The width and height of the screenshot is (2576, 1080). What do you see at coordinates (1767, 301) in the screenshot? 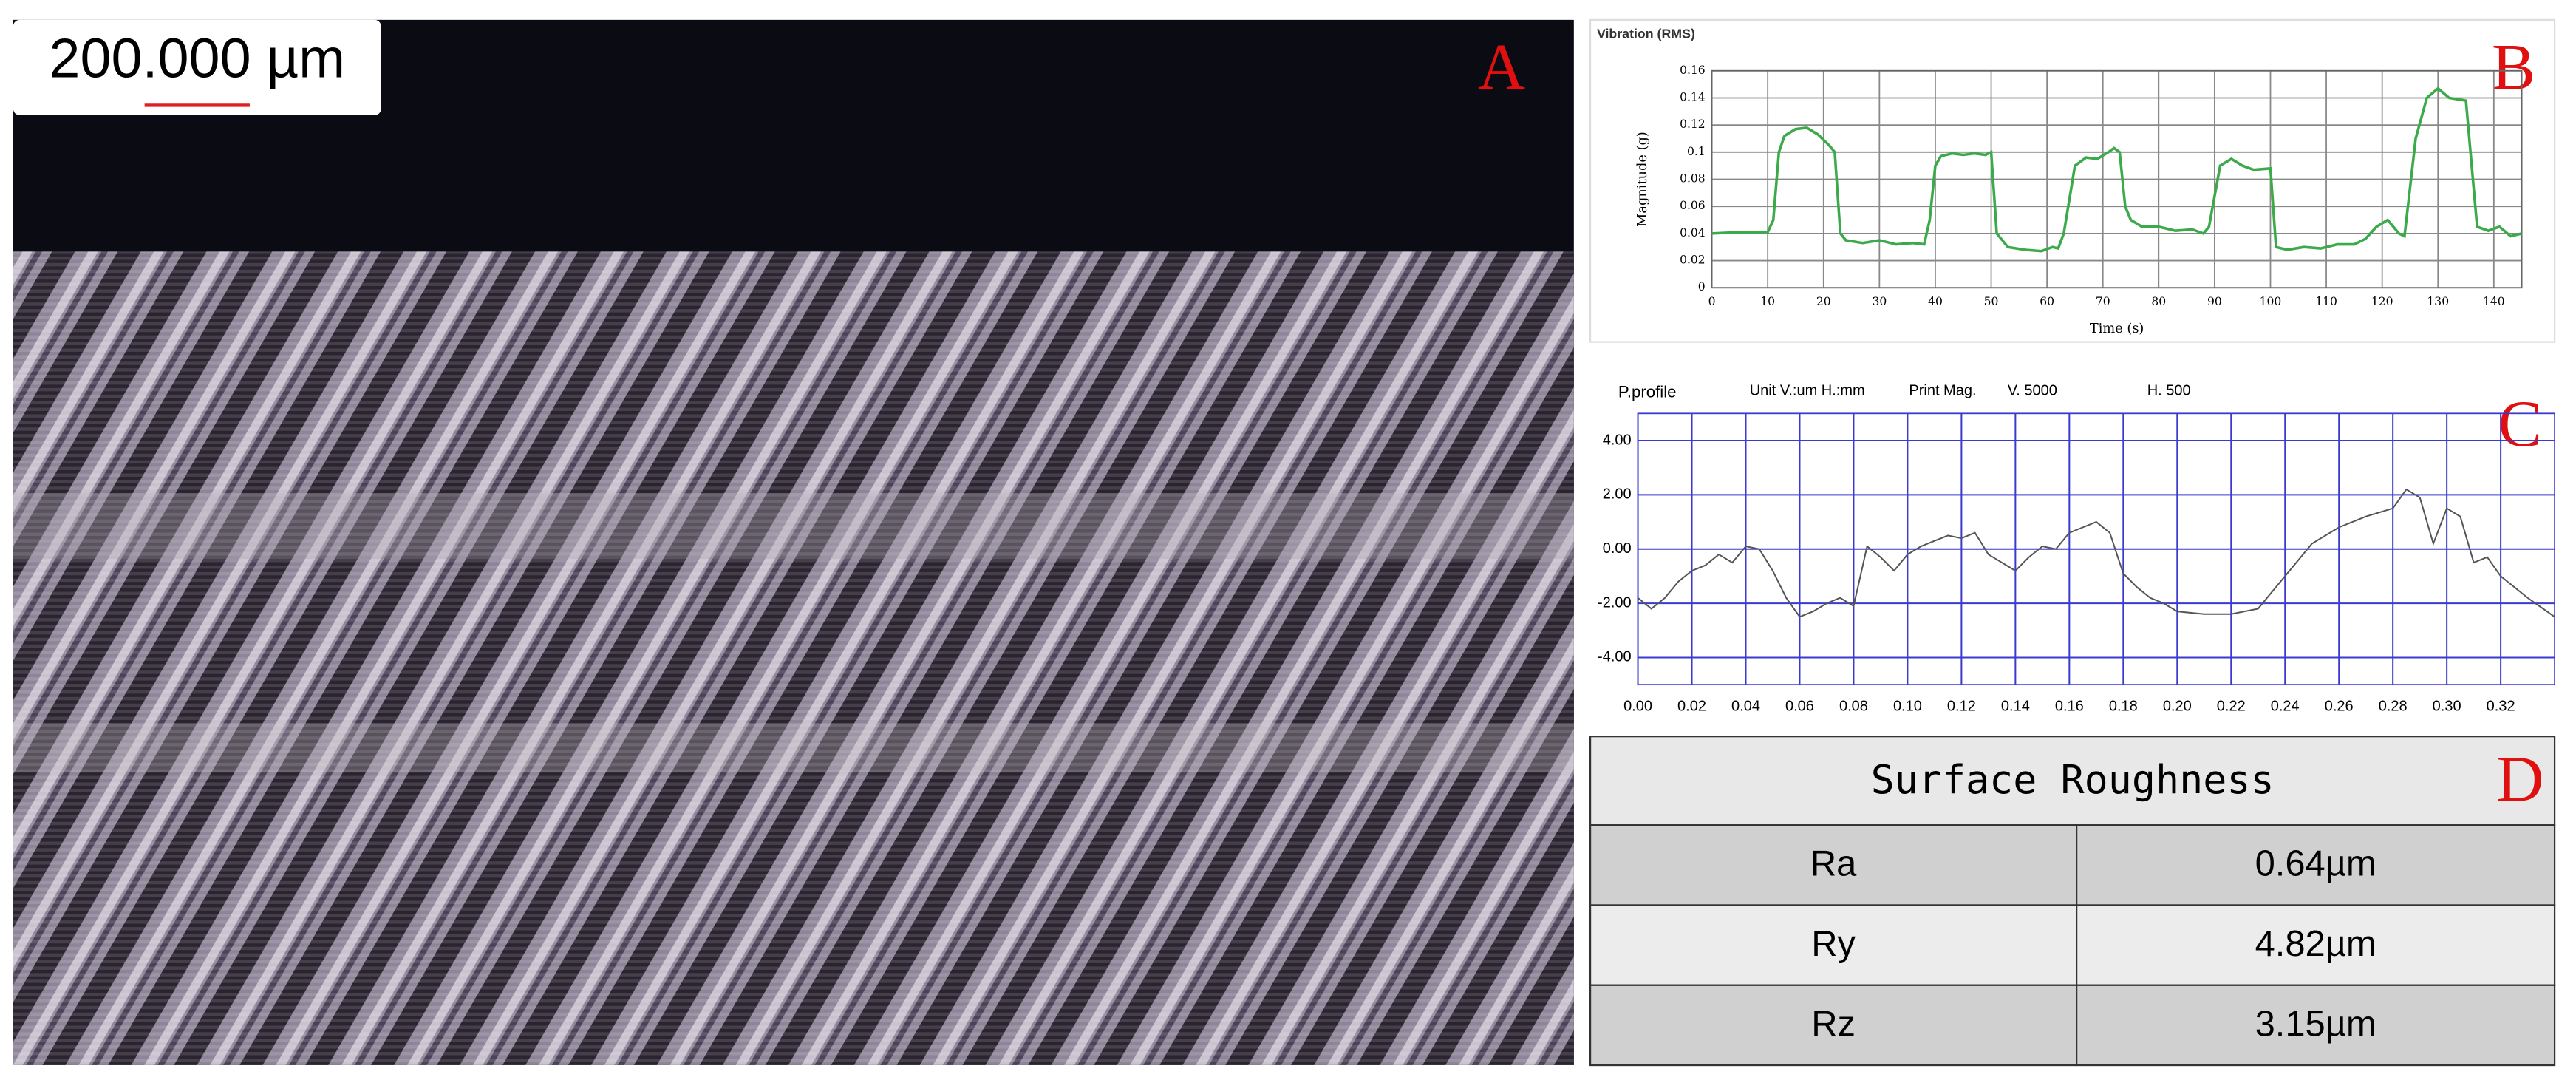
I see `x-tick-label: 10` at bounding box center [1767, 301].